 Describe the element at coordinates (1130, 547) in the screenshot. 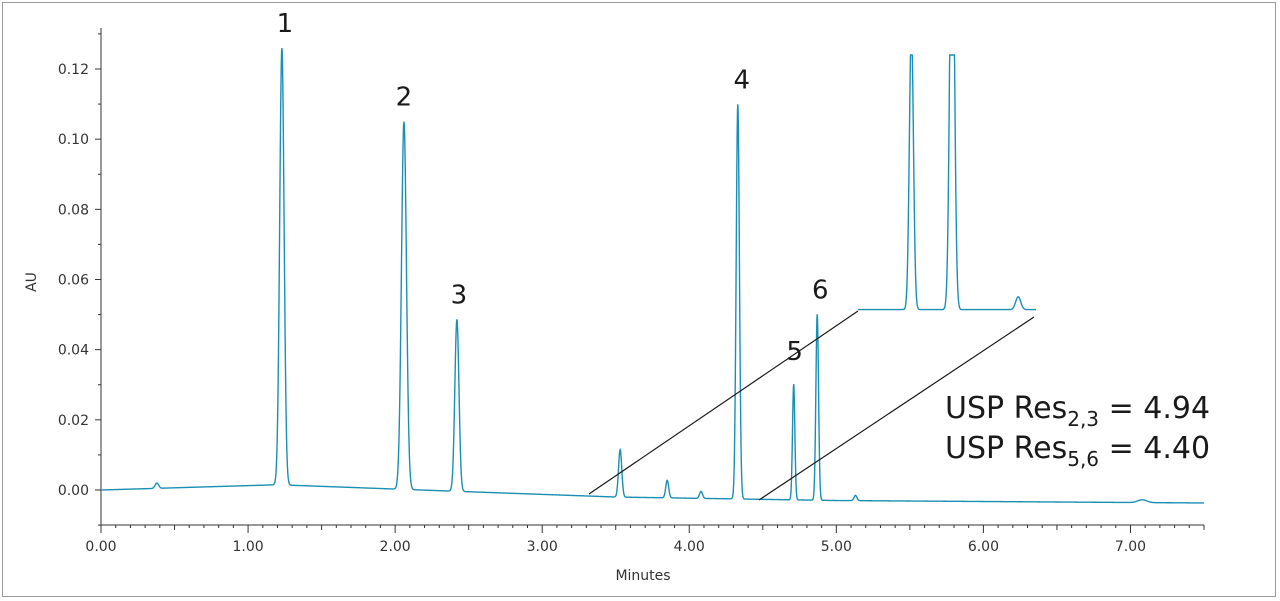

I see `x-tick-label: 7.00` at that location.